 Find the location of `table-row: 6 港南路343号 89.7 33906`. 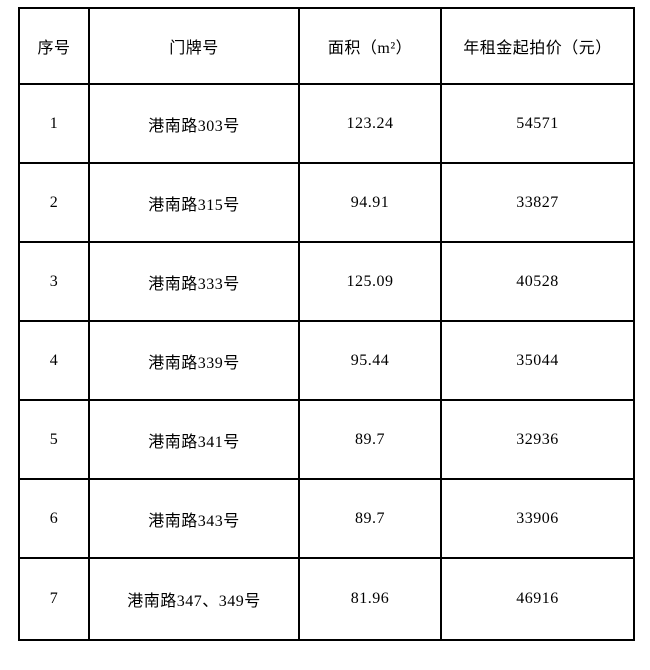

table-row: 6 港南路343号 89.7 33906 is located at coordinates (326, 518).